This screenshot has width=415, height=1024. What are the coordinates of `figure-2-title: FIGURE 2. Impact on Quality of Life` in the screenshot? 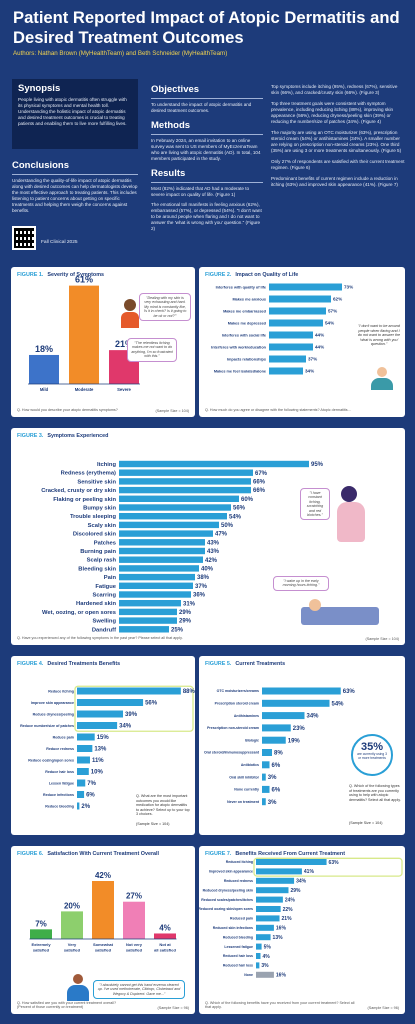 It's located at (252, 275).